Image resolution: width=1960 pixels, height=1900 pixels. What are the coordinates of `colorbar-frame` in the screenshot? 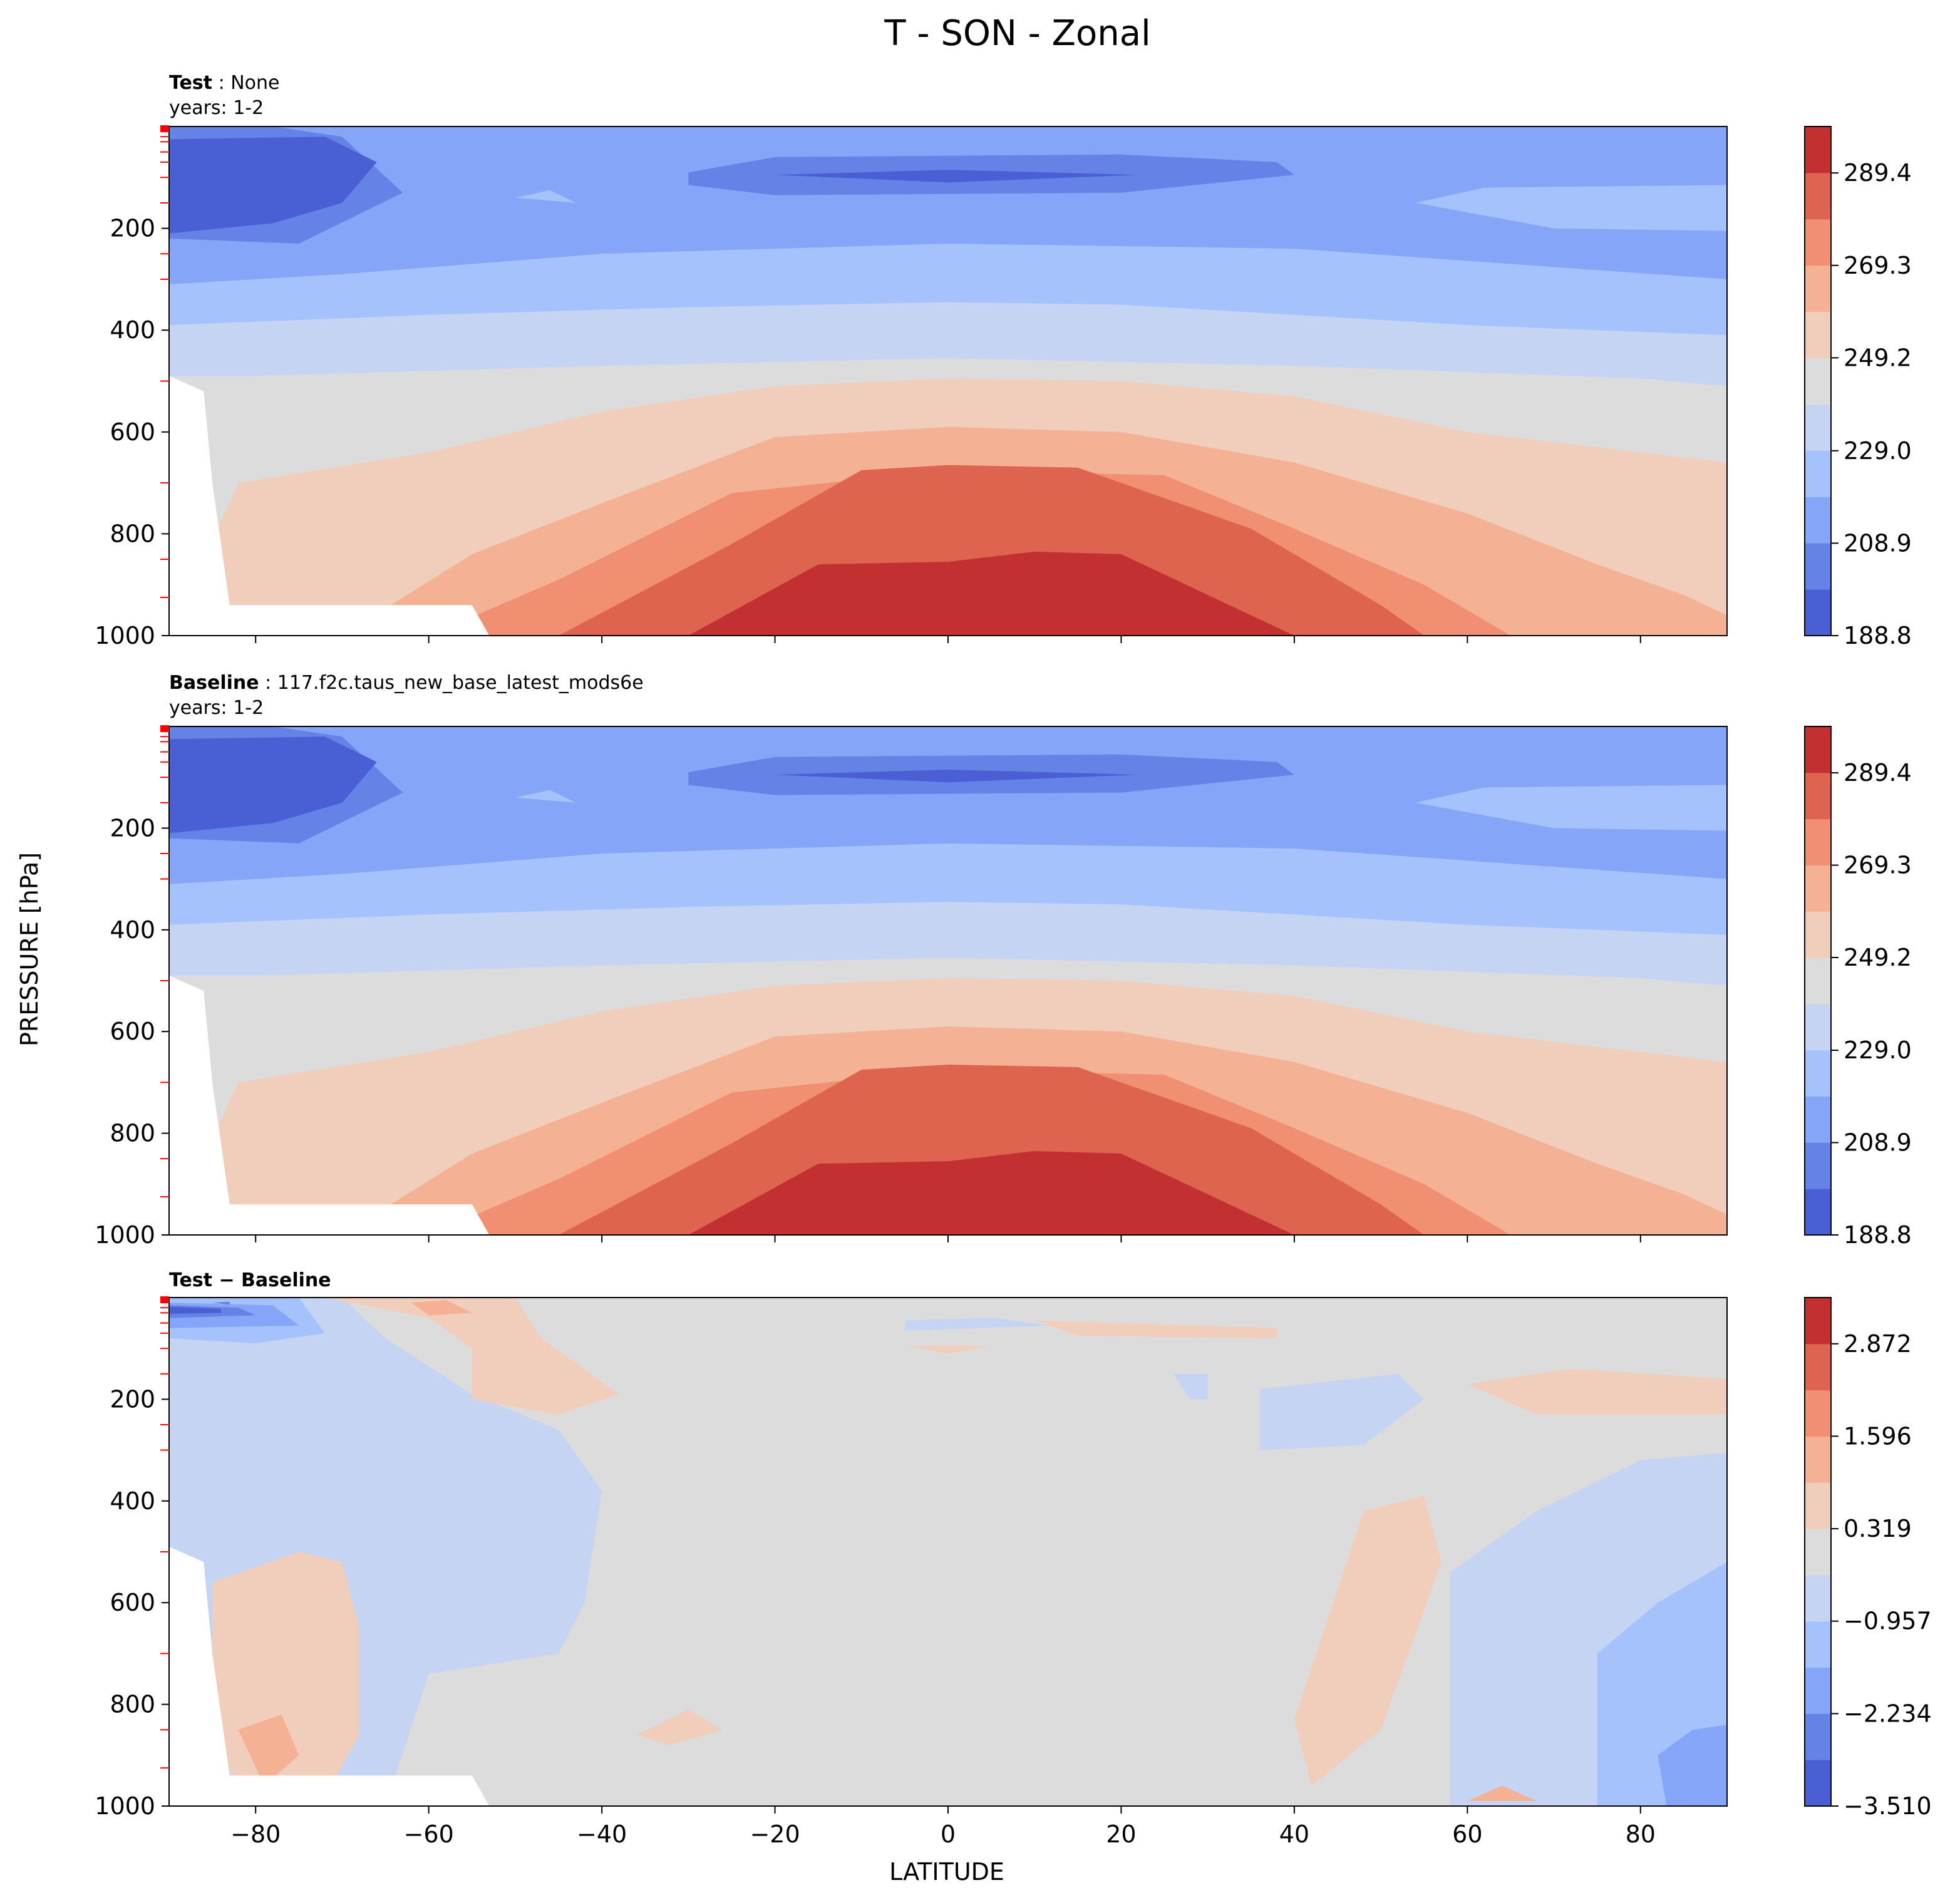 It's located at (1818, 1552).